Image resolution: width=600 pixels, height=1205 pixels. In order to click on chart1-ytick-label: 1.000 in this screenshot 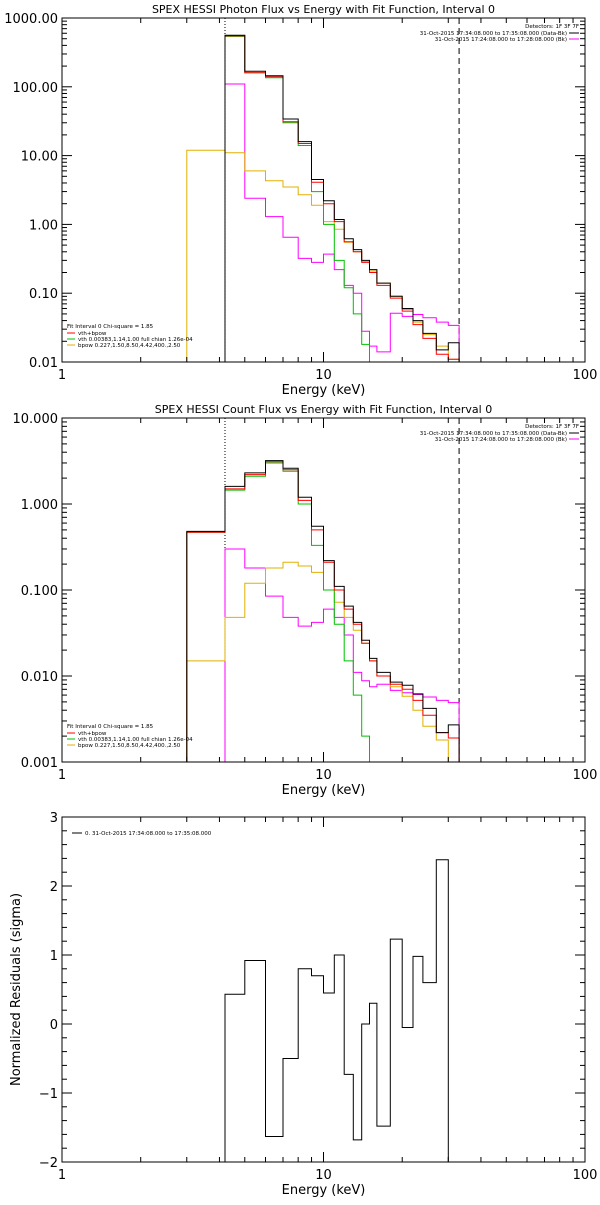, I will do `click(39, 505)`.